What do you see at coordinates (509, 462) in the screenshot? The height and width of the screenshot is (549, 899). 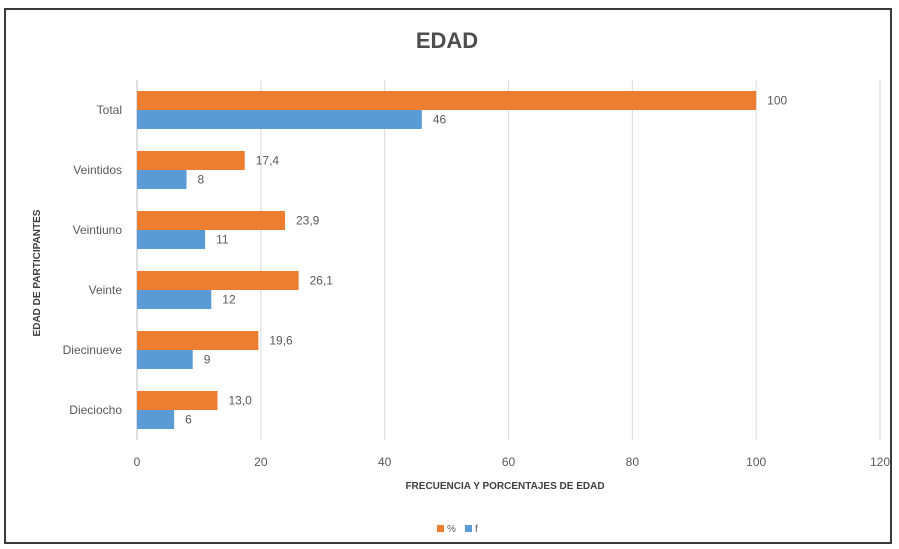 I see `x-tick-label: 60` at bounding box center [509, 462].